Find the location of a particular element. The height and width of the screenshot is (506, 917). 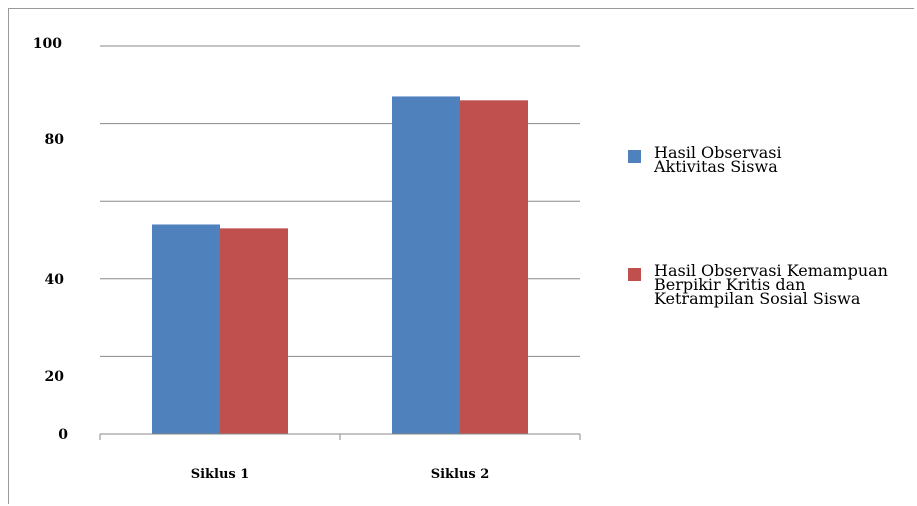

y-tick-label: 0 is located at coordinates (63, 435).